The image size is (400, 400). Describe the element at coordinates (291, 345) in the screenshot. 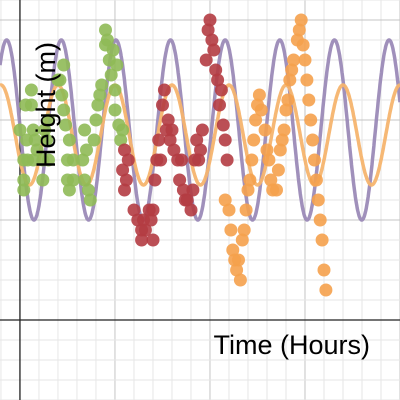

I see `x-axis-title: Time (Hours)` at that location.